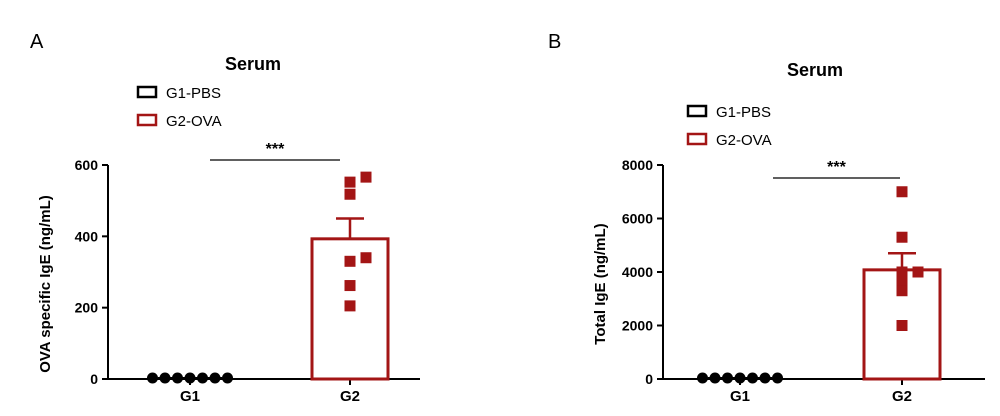 Image resolution: width=1000 pixels, height=416 pixels. What do you see at coordinates (554, 42) in the screenshot?
I see `panel-letter: B` at bounding box center [554, 42].